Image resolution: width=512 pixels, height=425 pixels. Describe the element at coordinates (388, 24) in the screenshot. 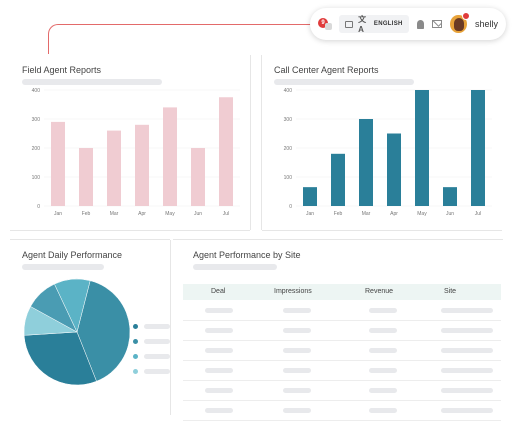

I see `language-label: ENGLISH` at that location.